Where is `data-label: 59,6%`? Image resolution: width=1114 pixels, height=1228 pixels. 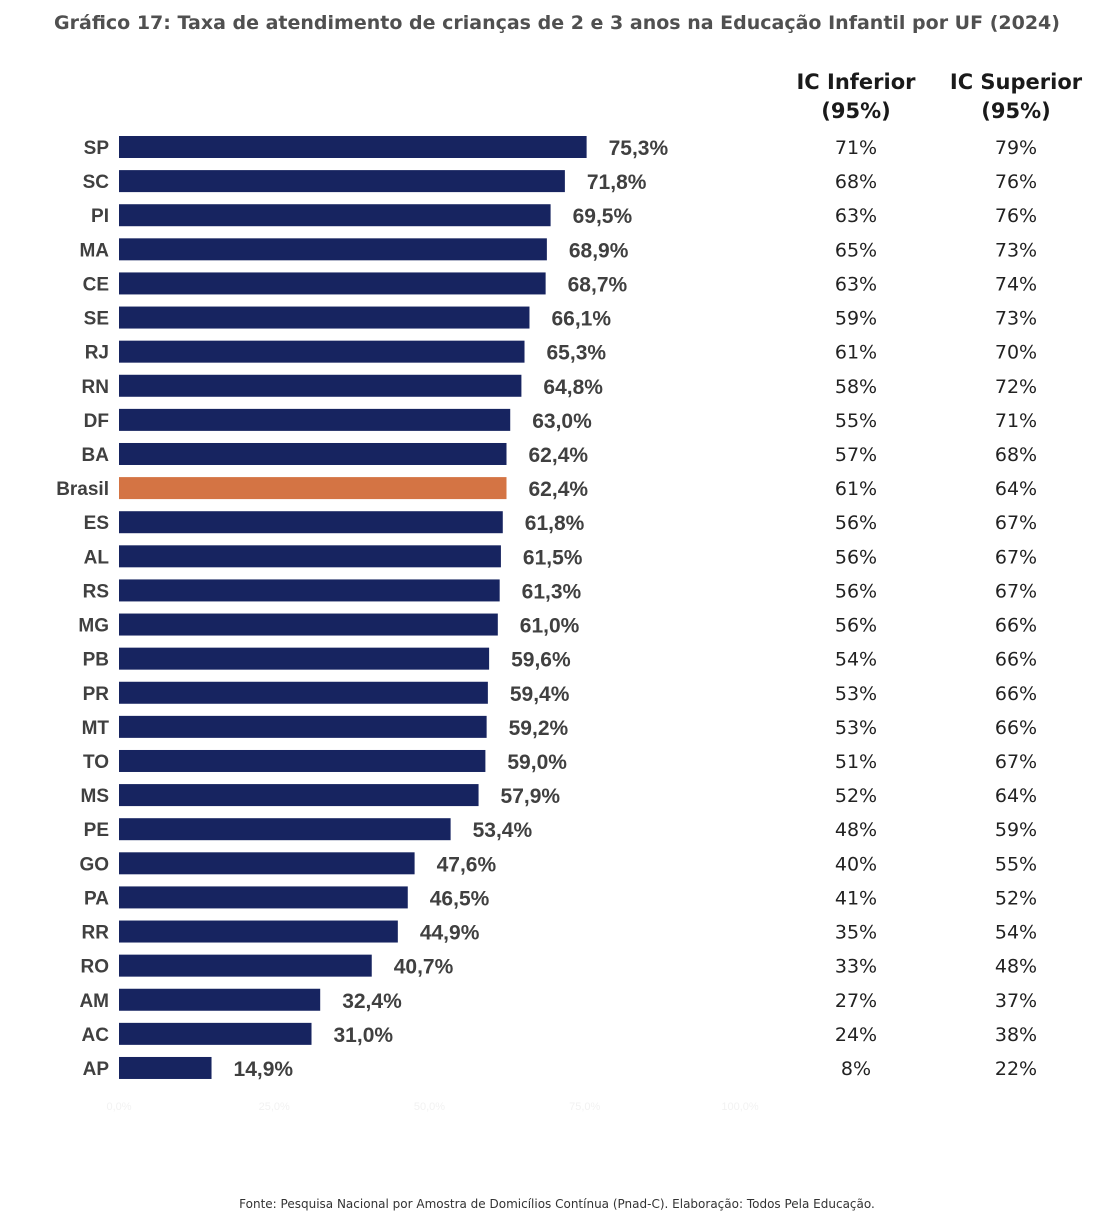
data-label: 59,6% is located at coordinates (541, 660).